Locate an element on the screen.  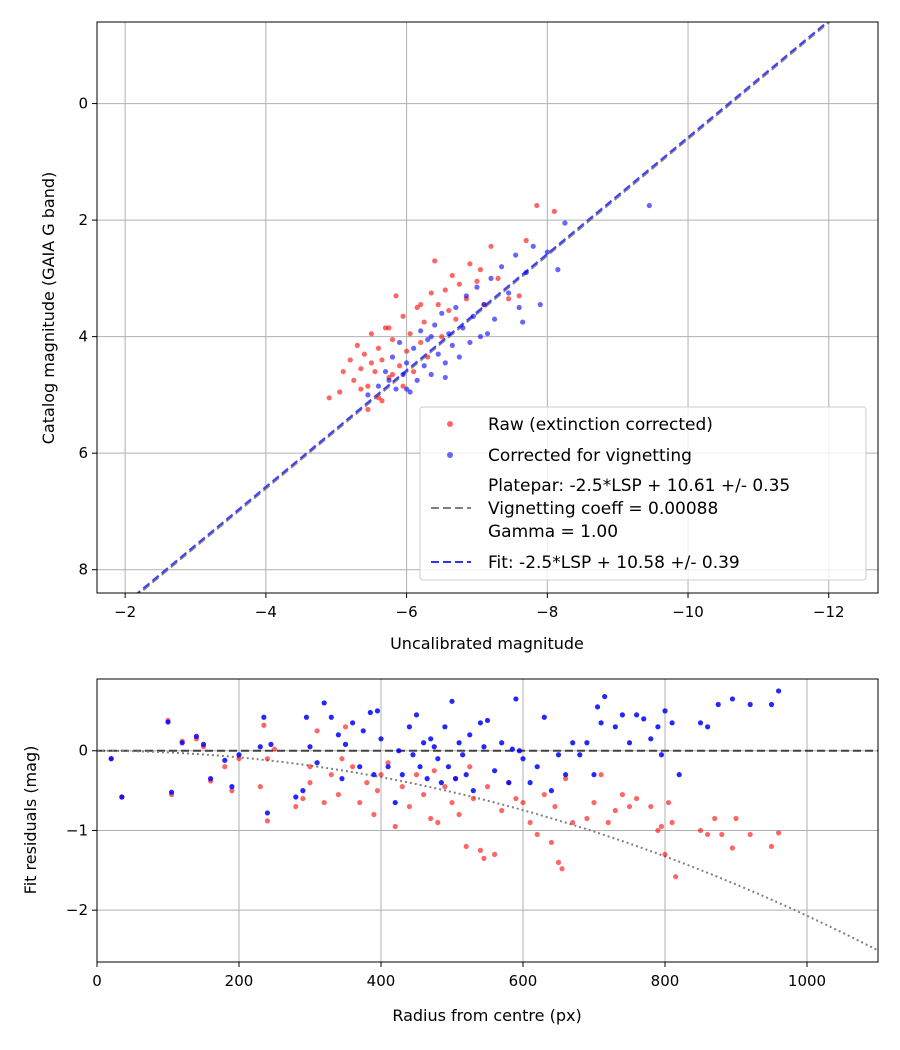
bottom-ylabel: Fit residuals (mag) is located at coordinates (30, 820).